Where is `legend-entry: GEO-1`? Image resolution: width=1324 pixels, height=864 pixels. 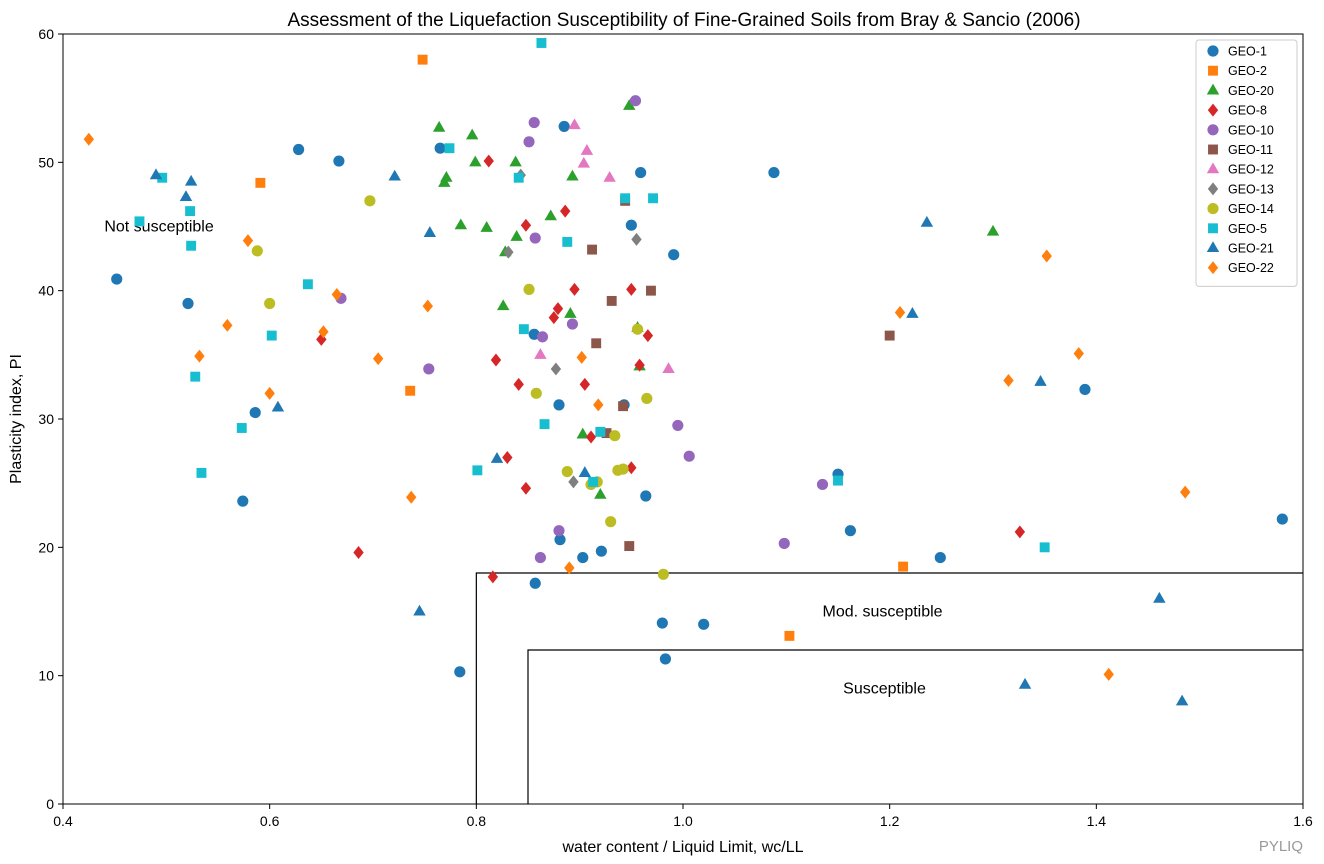
legend-entry: GEO-1 is located at coordinates (1237, 52).